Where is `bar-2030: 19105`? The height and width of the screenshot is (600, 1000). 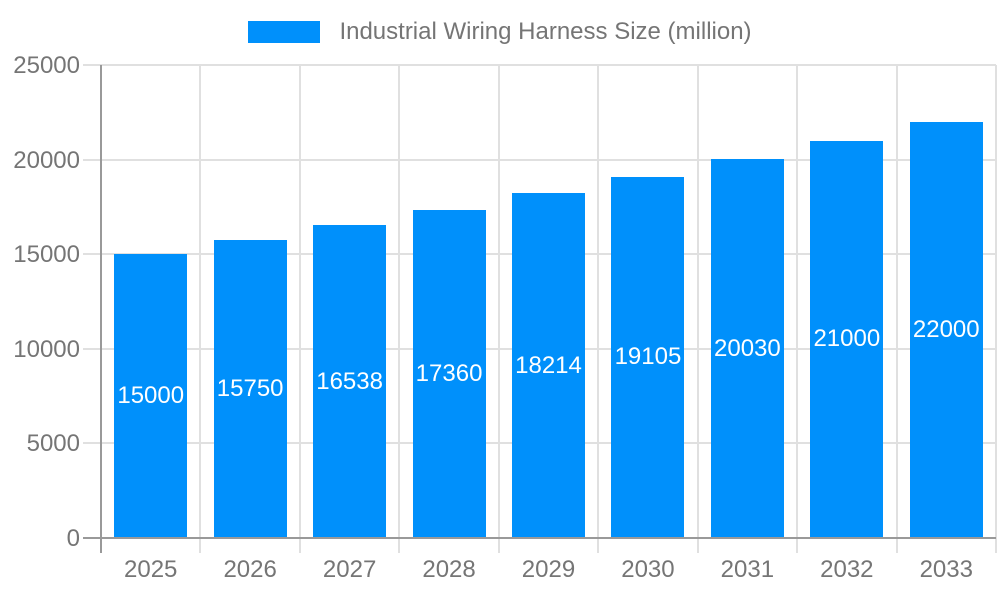
bar-2030: 19105 is located at coordinates (648, 357).